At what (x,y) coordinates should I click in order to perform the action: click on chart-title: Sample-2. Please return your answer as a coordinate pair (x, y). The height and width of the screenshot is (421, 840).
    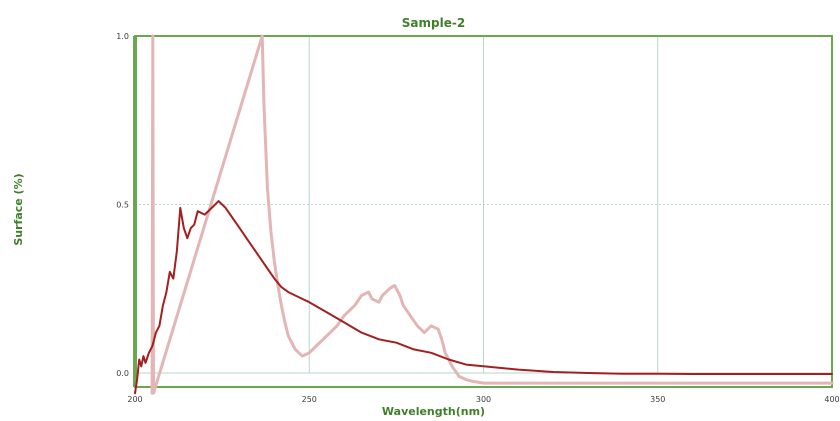
    Looking at the image, I should click on (433, 23).